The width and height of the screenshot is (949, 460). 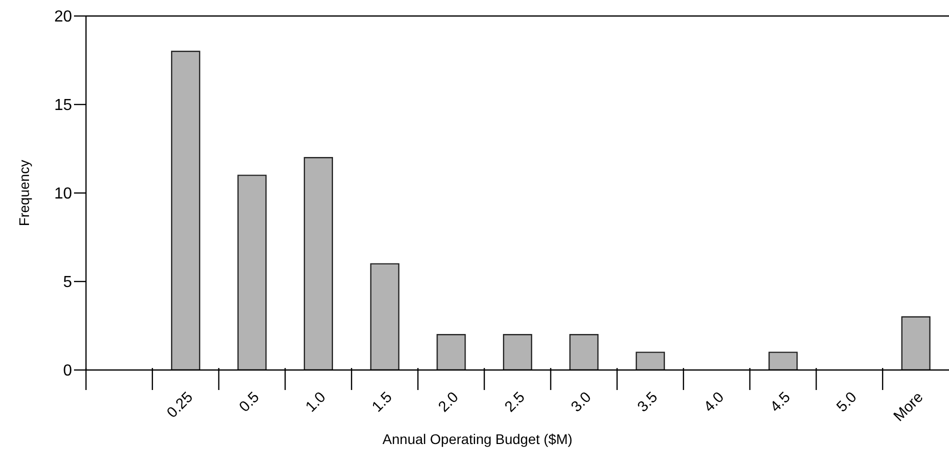 What do you see at coordinates (63, 105) in the screenshot?
I see `y-tick-label: 15` at bounding box center [63, 105].